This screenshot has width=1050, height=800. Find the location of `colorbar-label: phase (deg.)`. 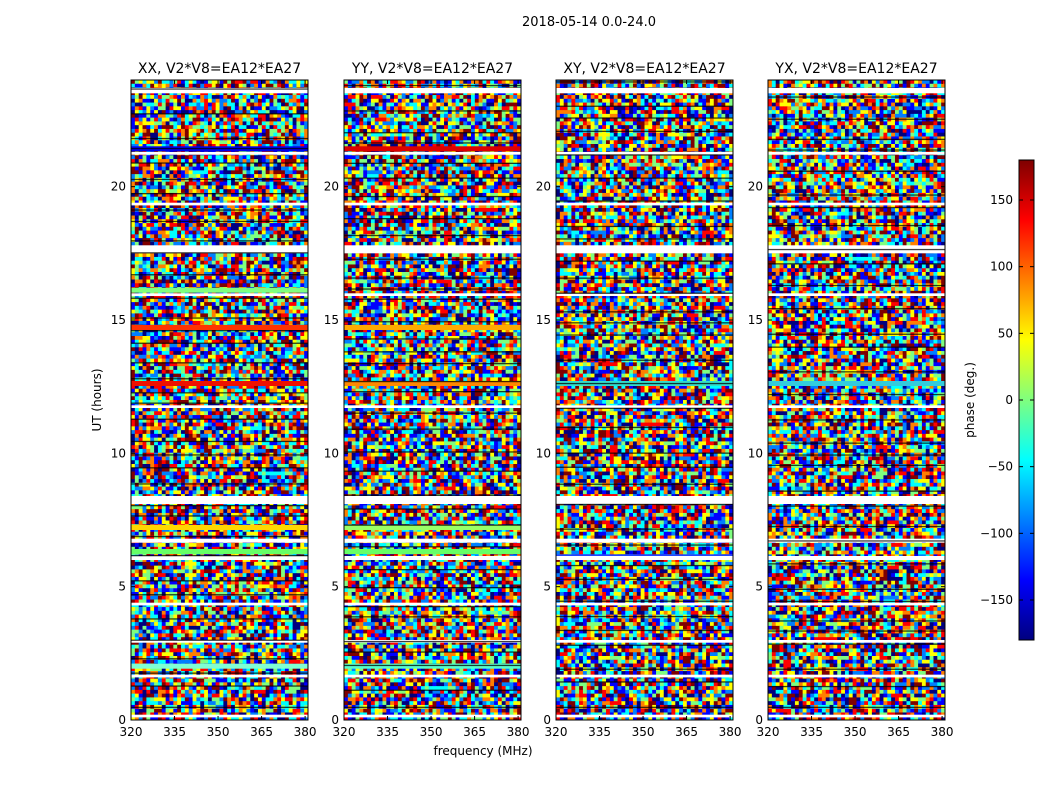

colorbar-label: phase (deg.) is located at coordinates (970, 400).